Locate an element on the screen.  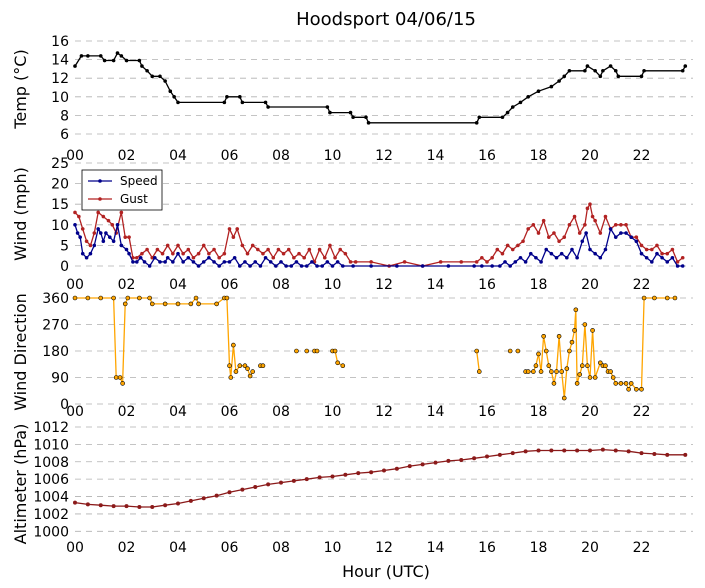
y-tick-label: 10 is located at coordinates (60, 98).